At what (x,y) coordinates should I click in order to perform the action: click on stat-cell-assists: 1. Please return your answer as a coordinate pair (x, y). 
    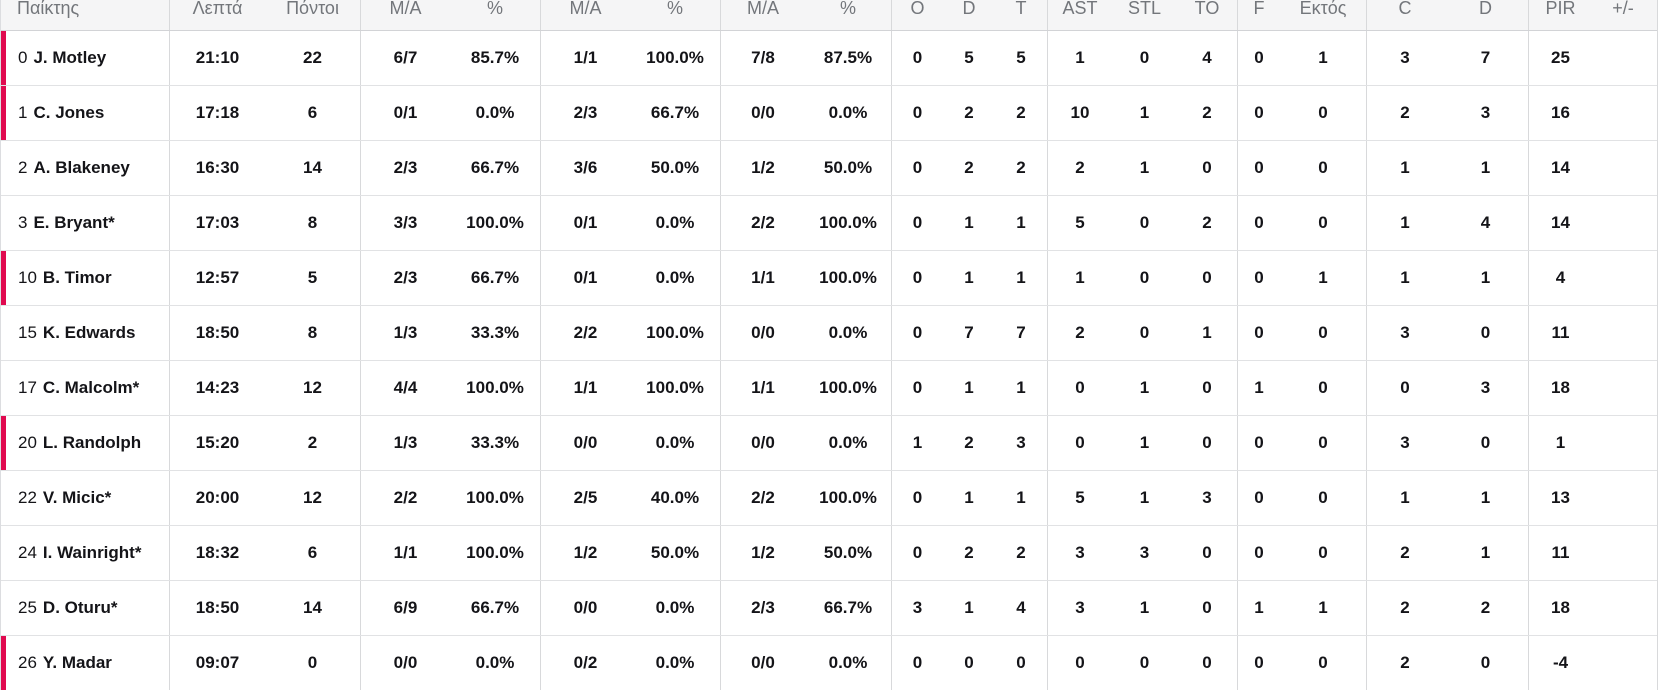
    Looking at the image, I should click on (1079, 58).